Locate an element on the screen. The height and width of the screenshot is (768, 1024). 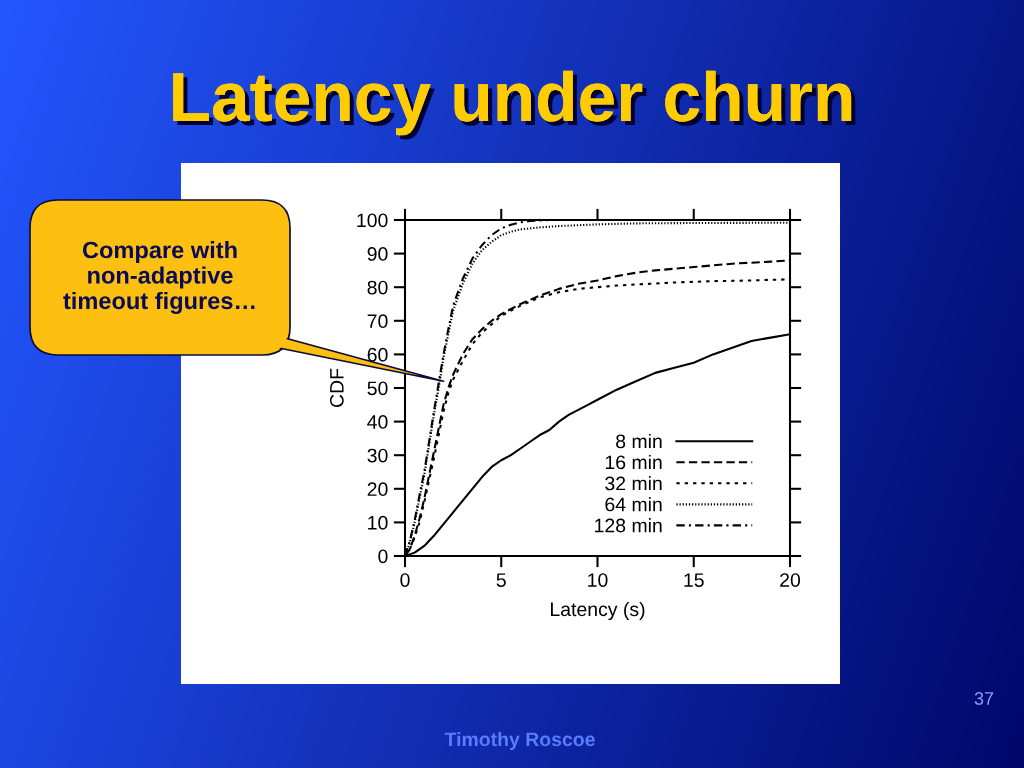
legend-label: 8 min is located at coordinates (639, 441).